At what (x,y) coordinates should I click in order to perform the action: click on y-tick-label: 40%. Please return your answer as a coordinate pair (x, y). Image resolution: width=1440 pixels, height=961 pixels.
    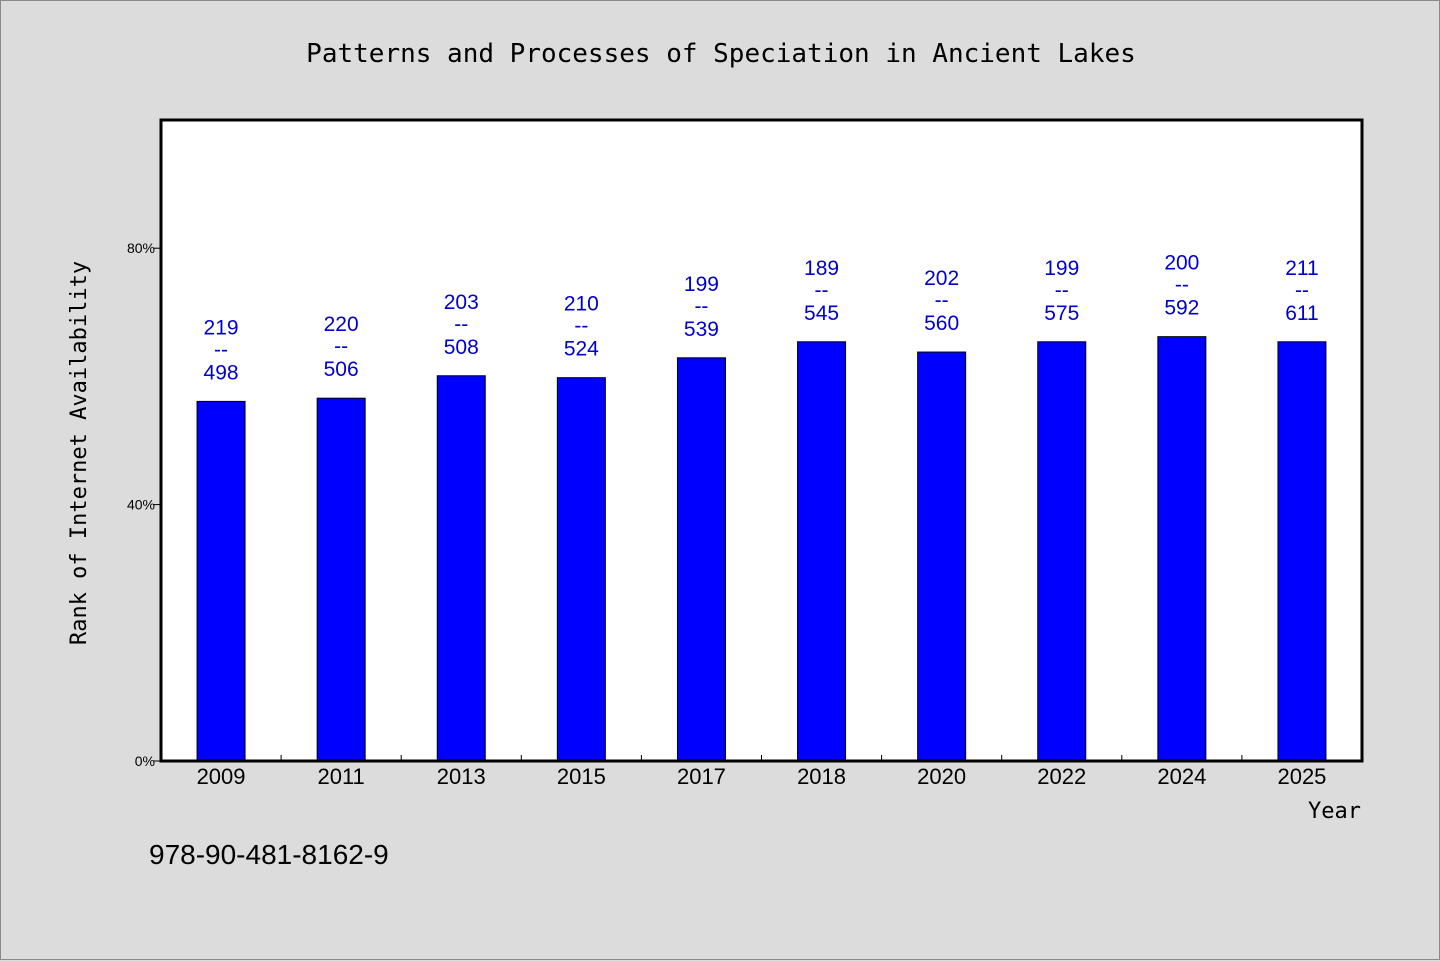
    Looking at the image, I should click on (141, 505).